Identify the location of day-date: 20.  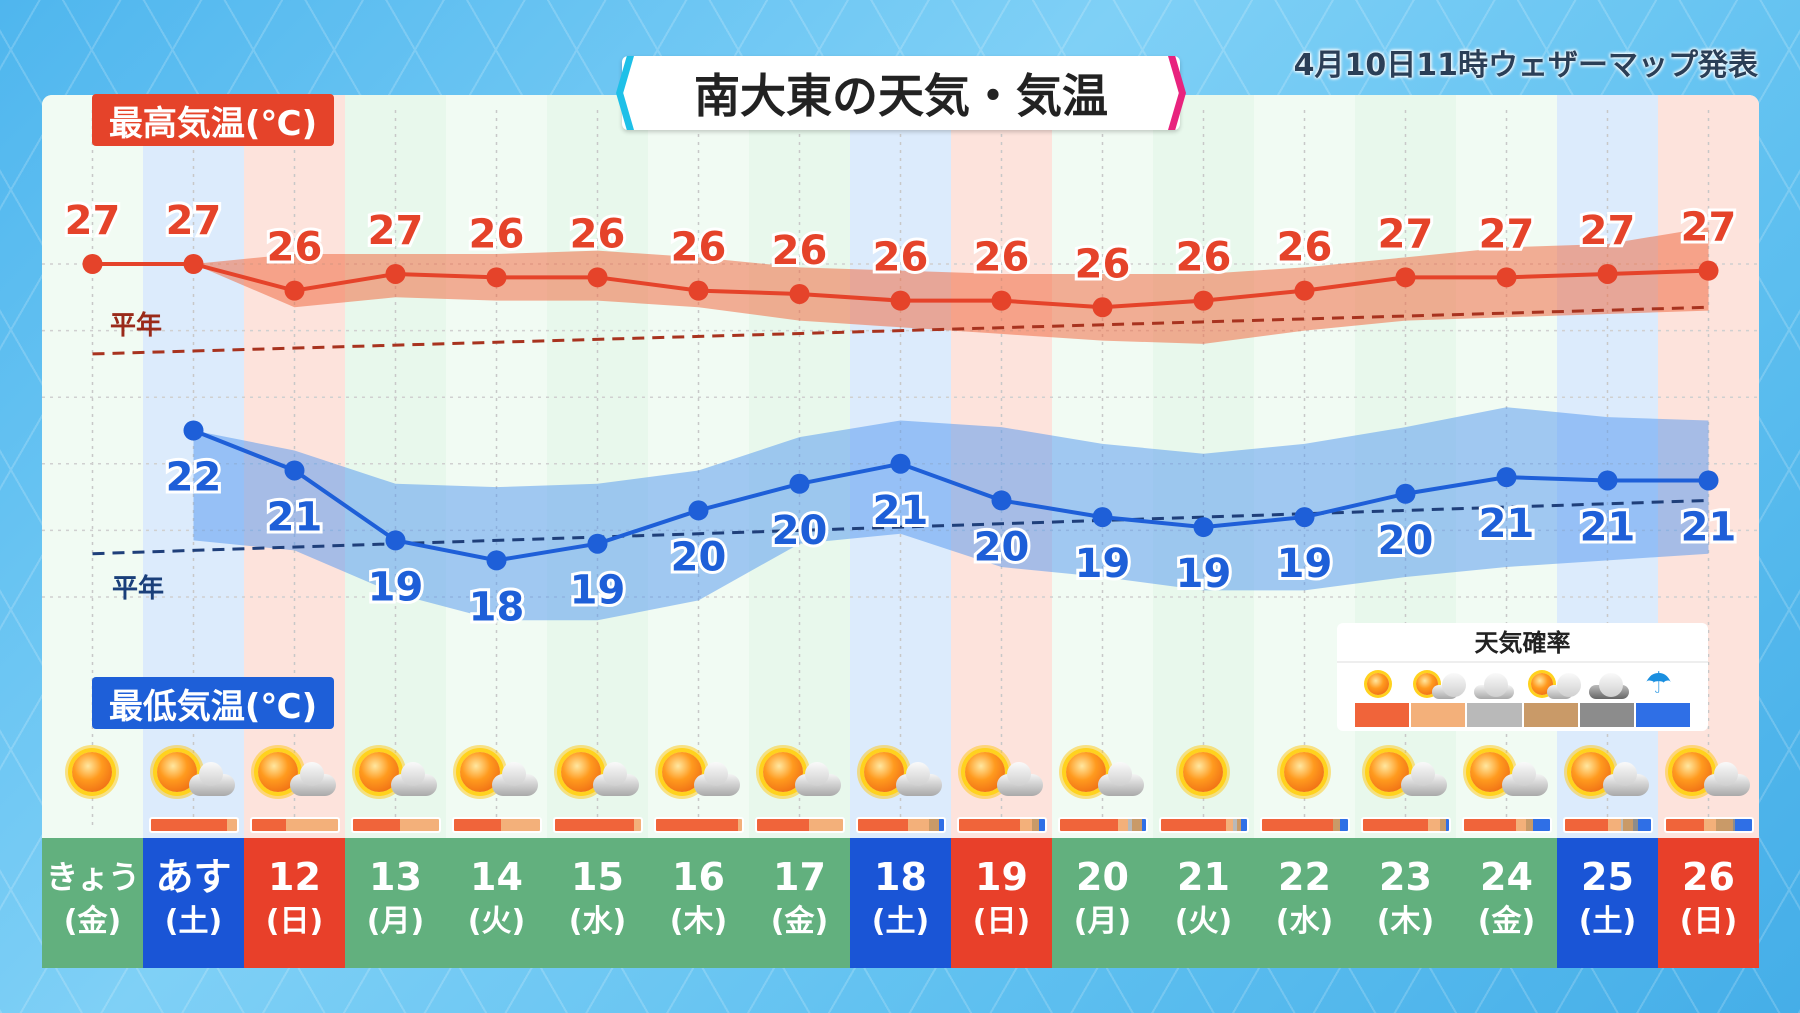
(1102, 877).